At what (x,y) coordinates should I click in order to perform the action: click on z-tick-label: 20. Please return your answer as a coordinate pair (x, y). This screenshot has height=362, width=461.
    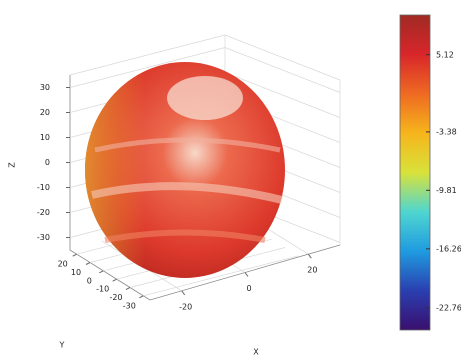
    Looking at the image, I should click on (45, 112).